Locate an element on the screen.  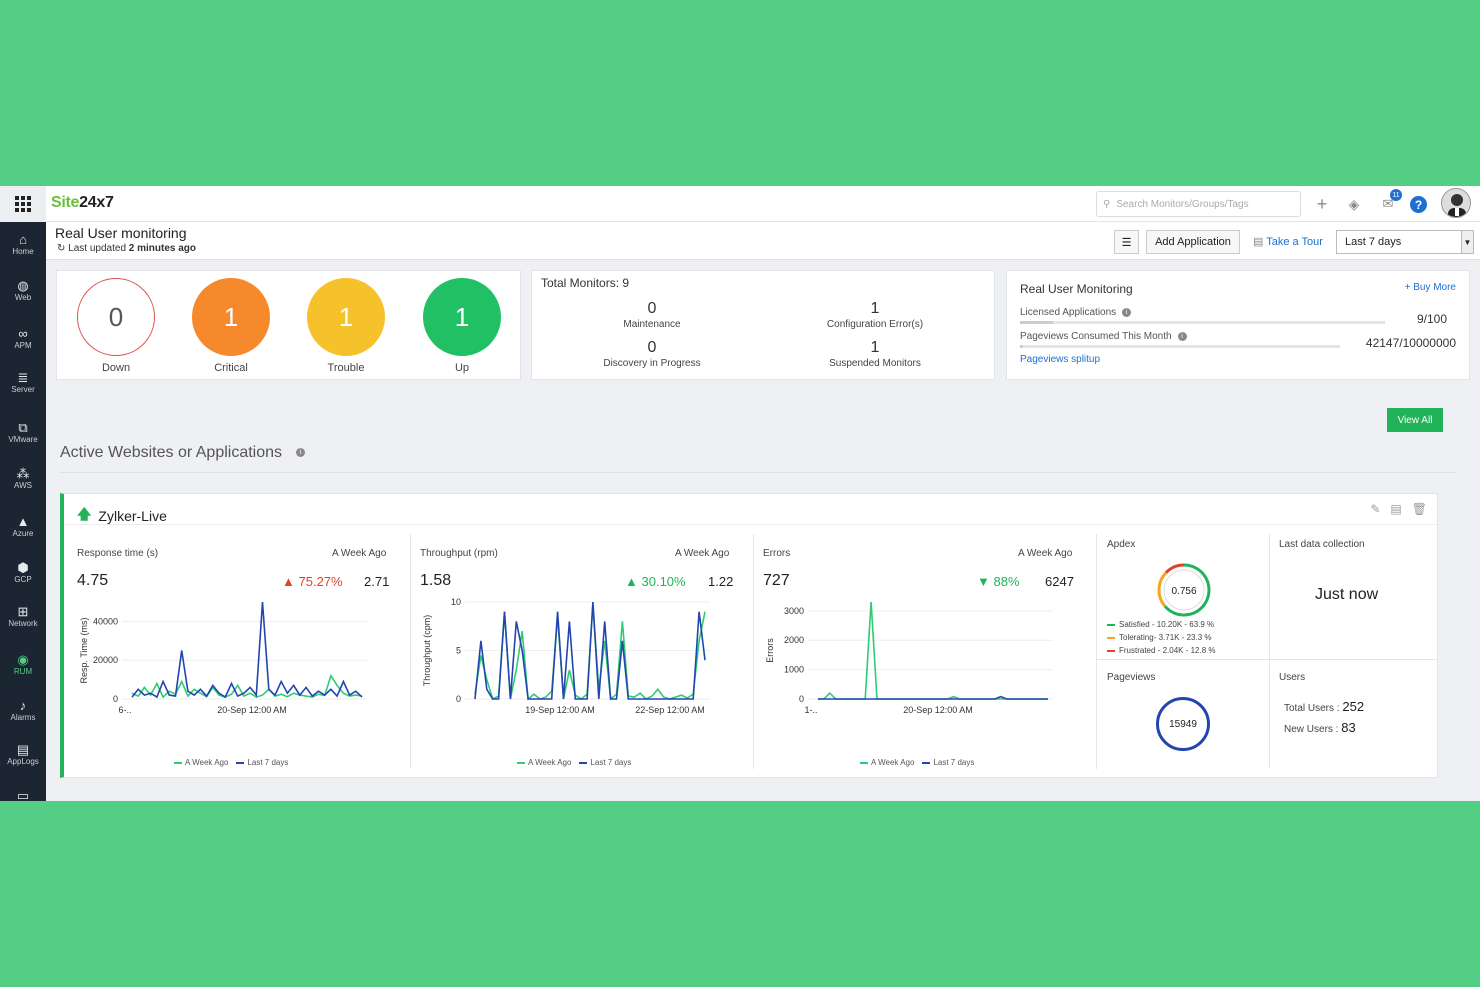
app-grid-button is located at coordinates (23, 204).